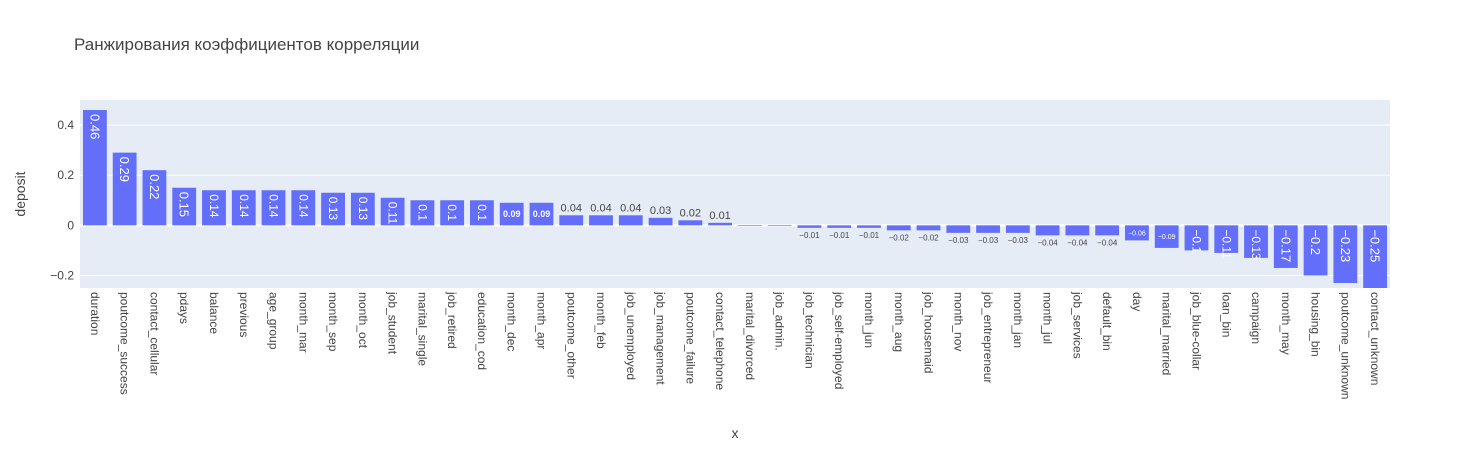 The width and height of the screenshot is (1471, 450). What do you see at coordinates (1137, 301) in the screenshot?
I see `x-tick-label: day` at bounding box center [1137, 301].